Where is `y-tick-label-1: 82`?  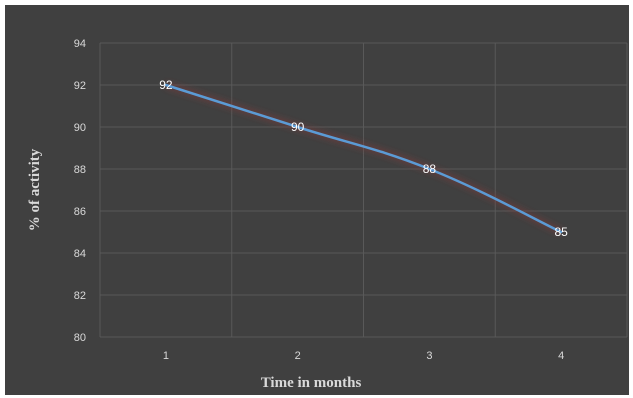 y-tick-label-1: 82 is located at coordinates (80, 296).